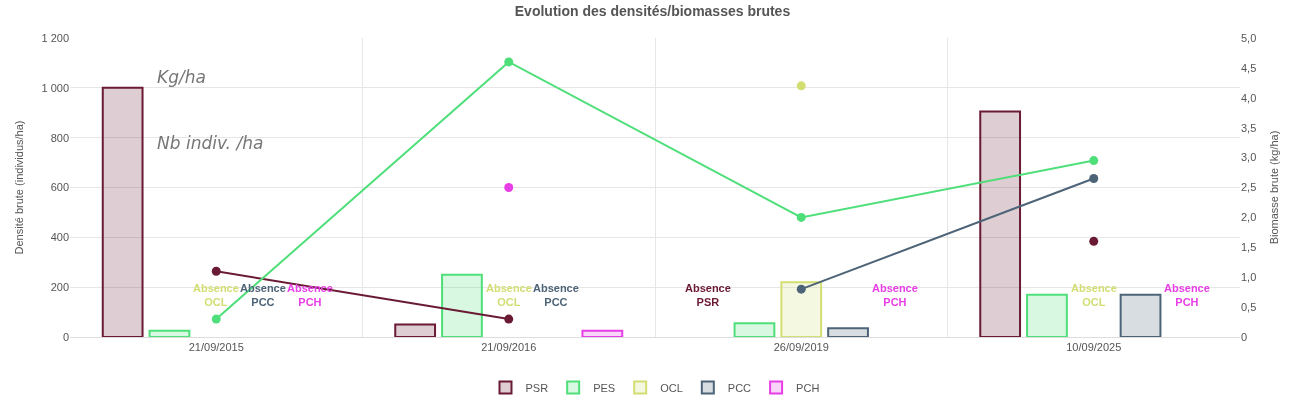 The image size is (1305, 414). What do you see at coordinates (1249, 277) in the screenshot?
I see `y2-tick-label: 1,0` at bounding box center [1249, 277].